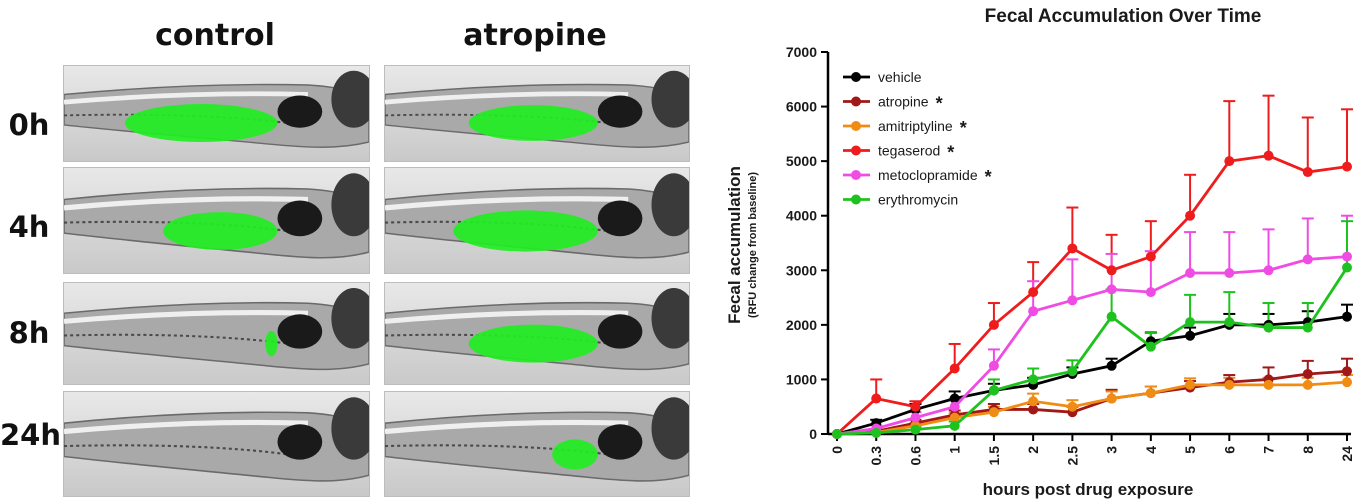 The width and height of the screenshot is (1363, 502). Describe the element at coordinates (537, 220) in the screenshot. I see `fish-image-atropine-4h` at that location.